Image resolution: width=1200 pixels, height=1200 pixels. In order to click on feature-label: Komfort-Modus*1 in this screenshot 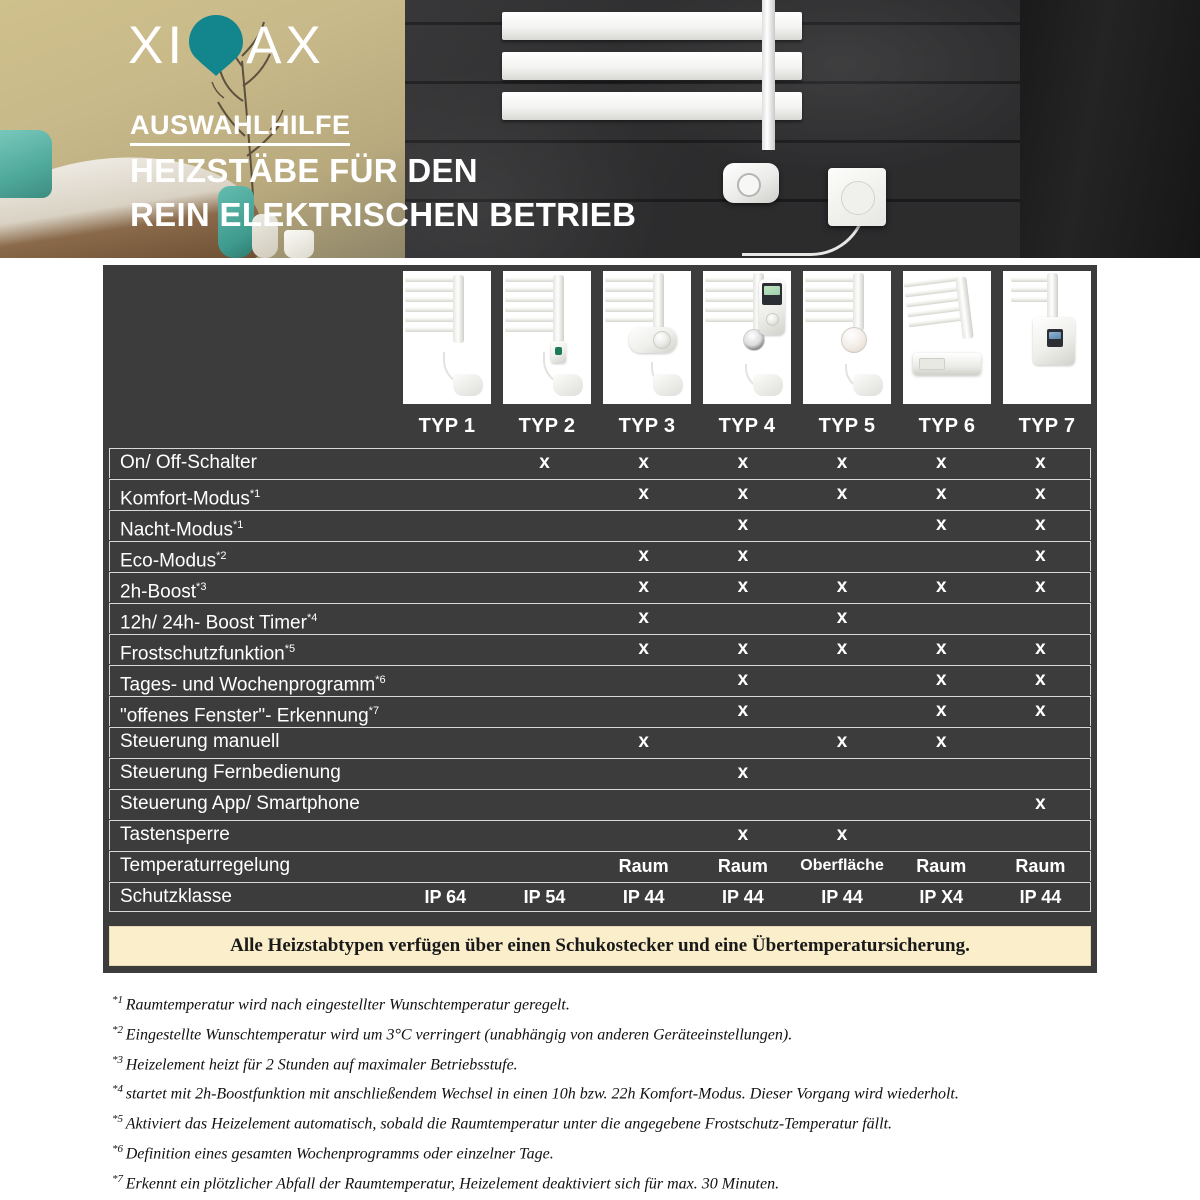, I will do `click(190, 499)`.